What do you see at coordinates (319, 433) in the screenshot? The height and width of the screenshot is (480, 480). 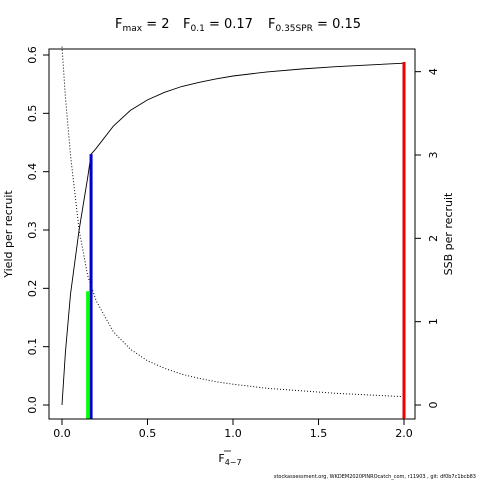 I see `x-tick-label: 1.5` at bounding box center [319, 433].